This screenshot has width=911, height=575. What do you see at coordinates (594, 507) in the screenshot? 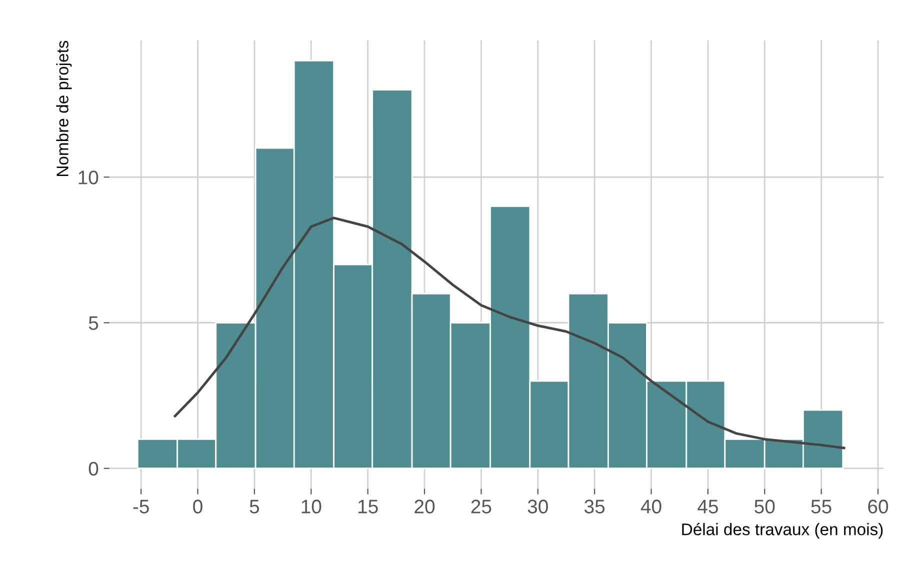
I see `x-tick-label: 35` at bounding box center [594, 507].